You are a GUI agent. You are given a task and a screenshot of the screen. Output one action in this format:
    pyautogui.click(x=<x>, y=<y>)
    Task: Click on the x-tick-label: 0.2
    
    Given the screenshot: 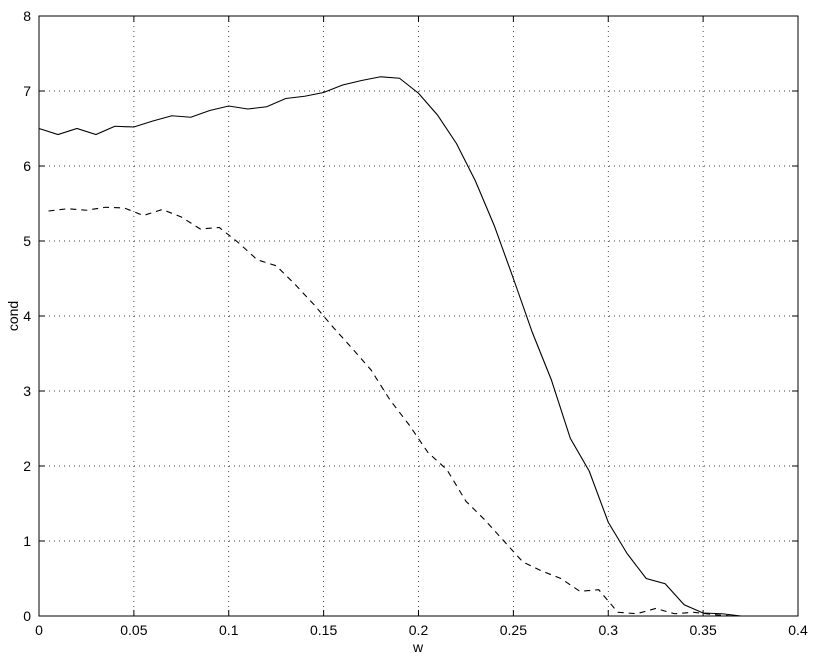 What is the action you would take?
    pyautogui.click(x=419, y=630)
    